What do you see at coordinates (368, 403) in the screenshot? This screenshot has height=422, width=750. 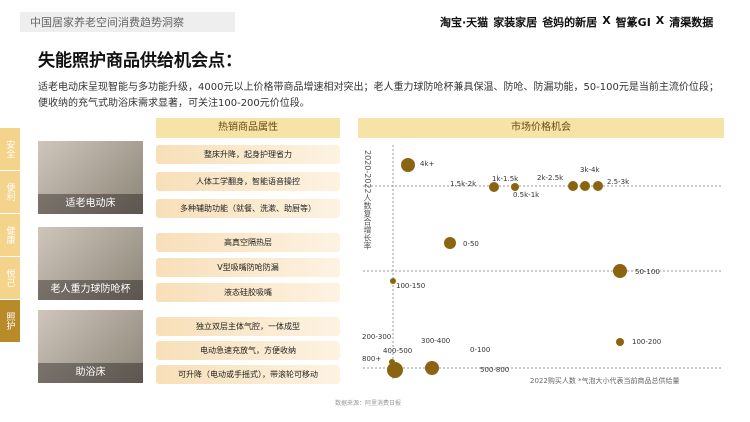 I see `source: 数据来源：阿里消费日报` at bounding box center [368, 403].